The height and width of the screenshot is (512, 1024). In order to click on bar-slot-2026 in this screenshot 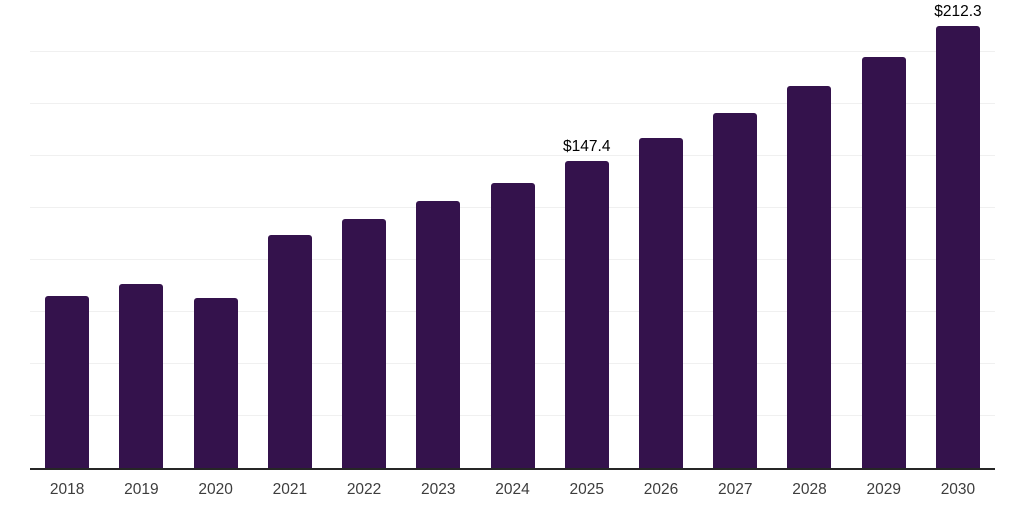, I will do `click(661, 234)`.